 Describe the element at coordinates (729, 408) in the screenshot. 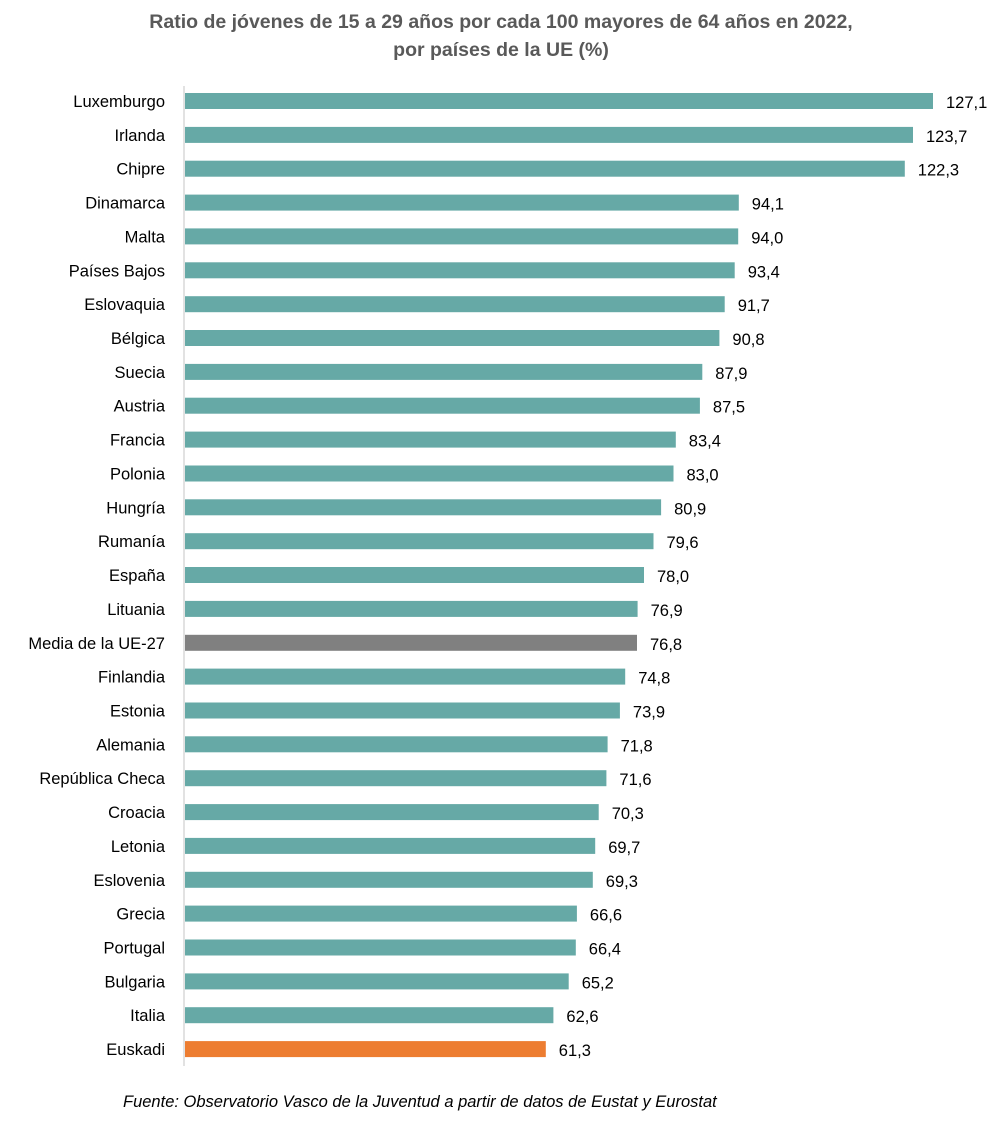

I see `data-label-austria: 87,5` at that location.